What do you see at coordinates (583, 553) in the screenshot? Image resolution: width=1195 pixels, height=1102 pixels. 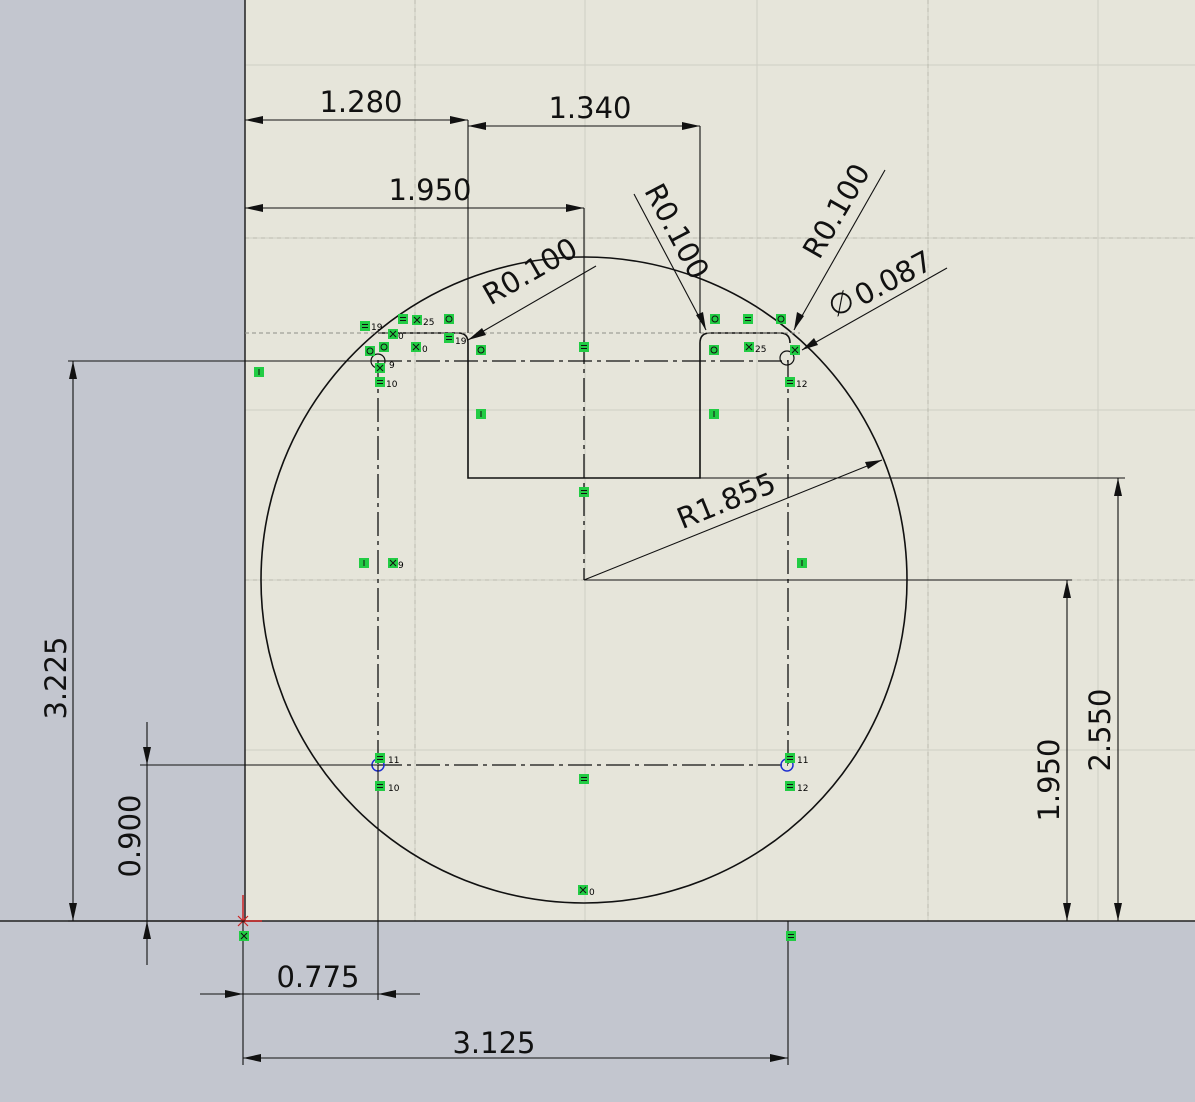 I see `construction-lines` at bounding box center [583, 553].